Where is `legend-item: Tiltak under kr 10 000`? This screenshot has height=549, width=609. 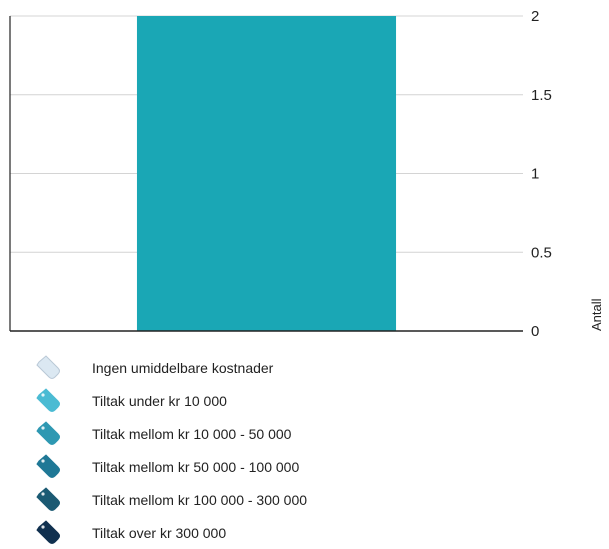 legend-item: Tiltak under kr 10 000 is located at coordinates (244, 400).